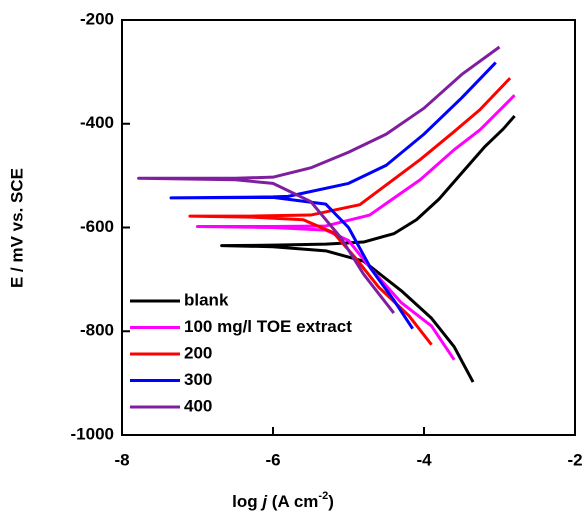 This screenshot has width=588, height=530. I want to click on y-tick-label: -1000, so click(92, 433).